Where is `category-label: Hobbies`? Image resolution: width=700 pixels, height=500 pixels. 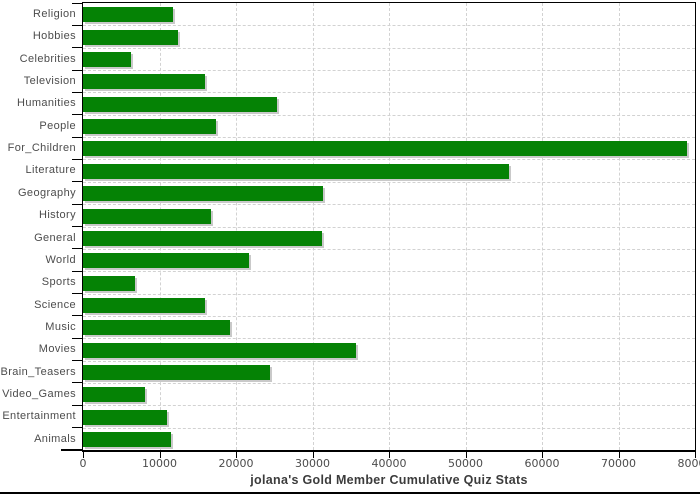
category-label: Hobbies is located at coordinates (54, 36).